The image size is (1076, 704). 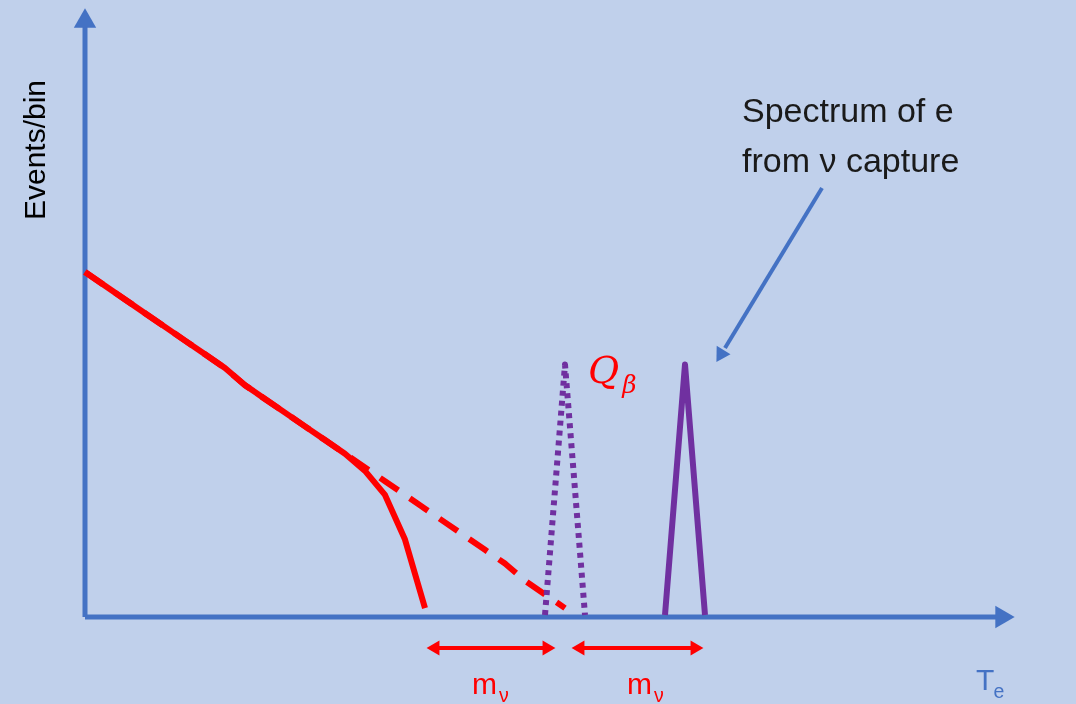 What do you see at coordinates (851, 135) in the screenshot?
I see `text: Spectrum of e from ν capture` at bounding box center [851, 135].